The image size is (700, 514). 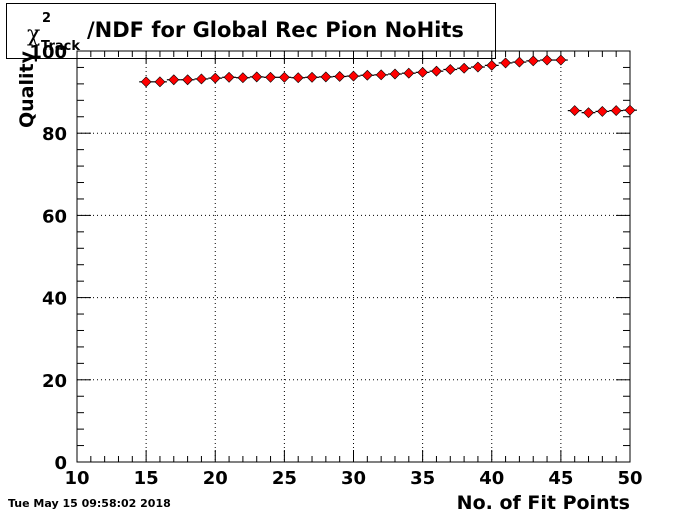 What do you see at coordinates (54, 216) in the screenshot?
I see `y-tick-label: 60` at bounding box center [54, 216].